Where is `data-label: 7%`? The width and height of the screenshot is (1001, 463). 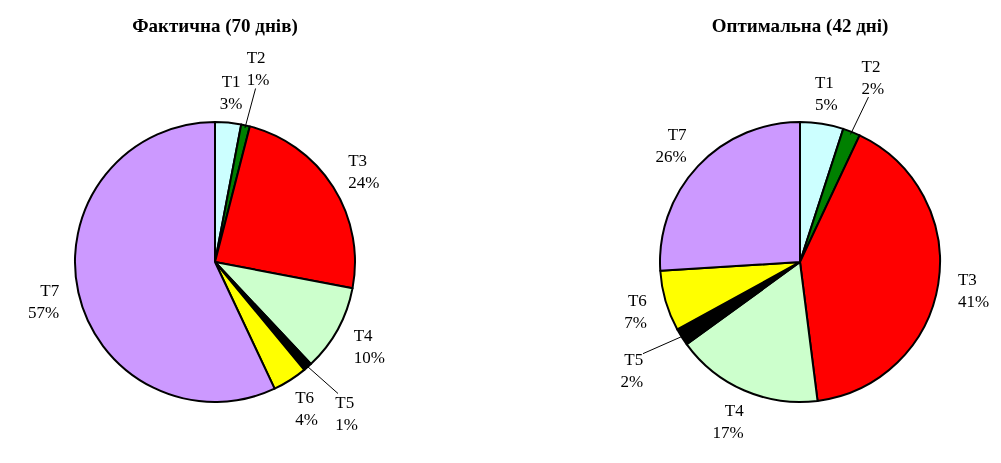 data-label: 7% is located at coordinates (635, 322).